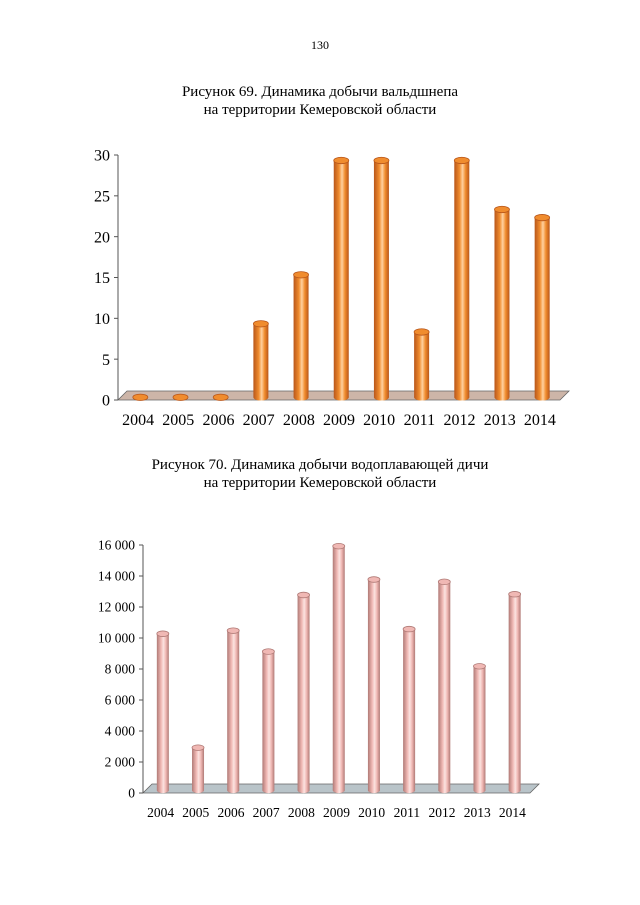  Describe the element at coordinates (116, 545) in the screenshot. I see `chart-2-y-tick-label: 16 000` at that location.